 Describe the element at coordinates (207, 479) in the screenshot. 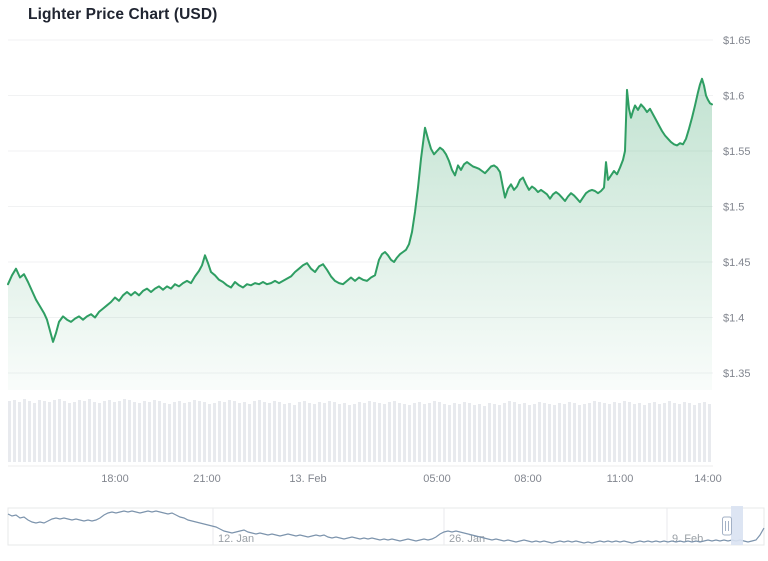

I see `x-axis-label: 21:00` at that location.